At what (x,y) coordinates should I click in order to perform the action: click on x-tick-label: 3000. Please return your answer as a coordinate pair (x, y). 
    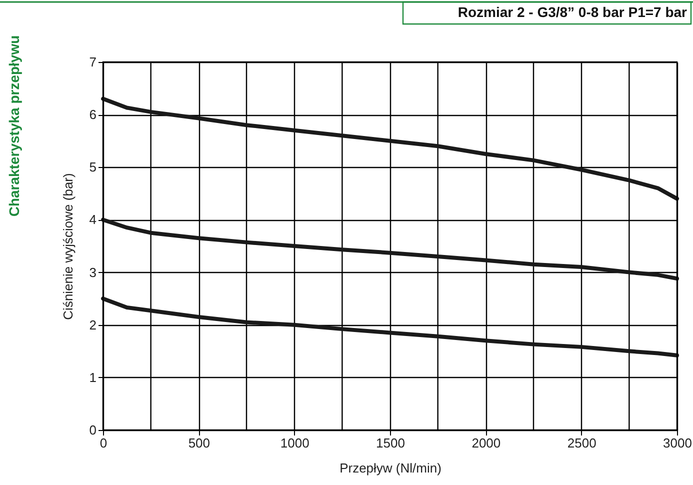
    Looking at the image, I should click on (677, 443).